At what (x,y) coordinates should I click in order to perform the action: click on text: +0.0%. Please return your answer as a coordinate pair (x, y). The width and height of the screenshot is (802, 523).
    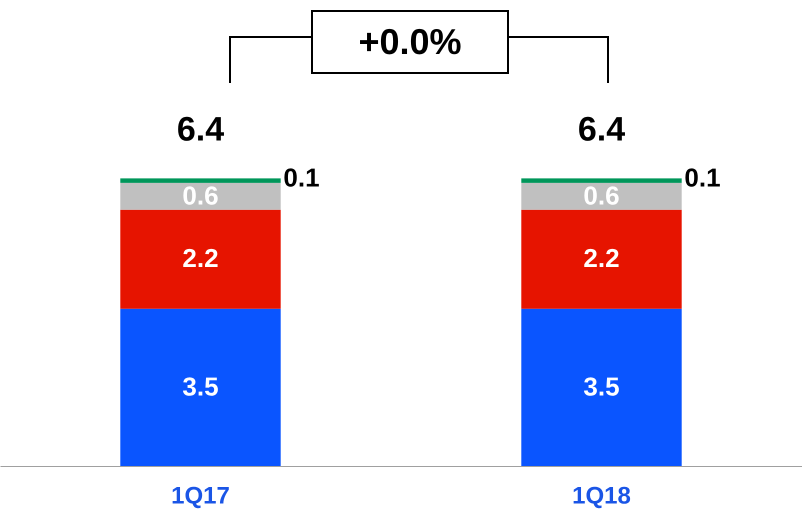
    Looking at the image, I should click on (410, 42).